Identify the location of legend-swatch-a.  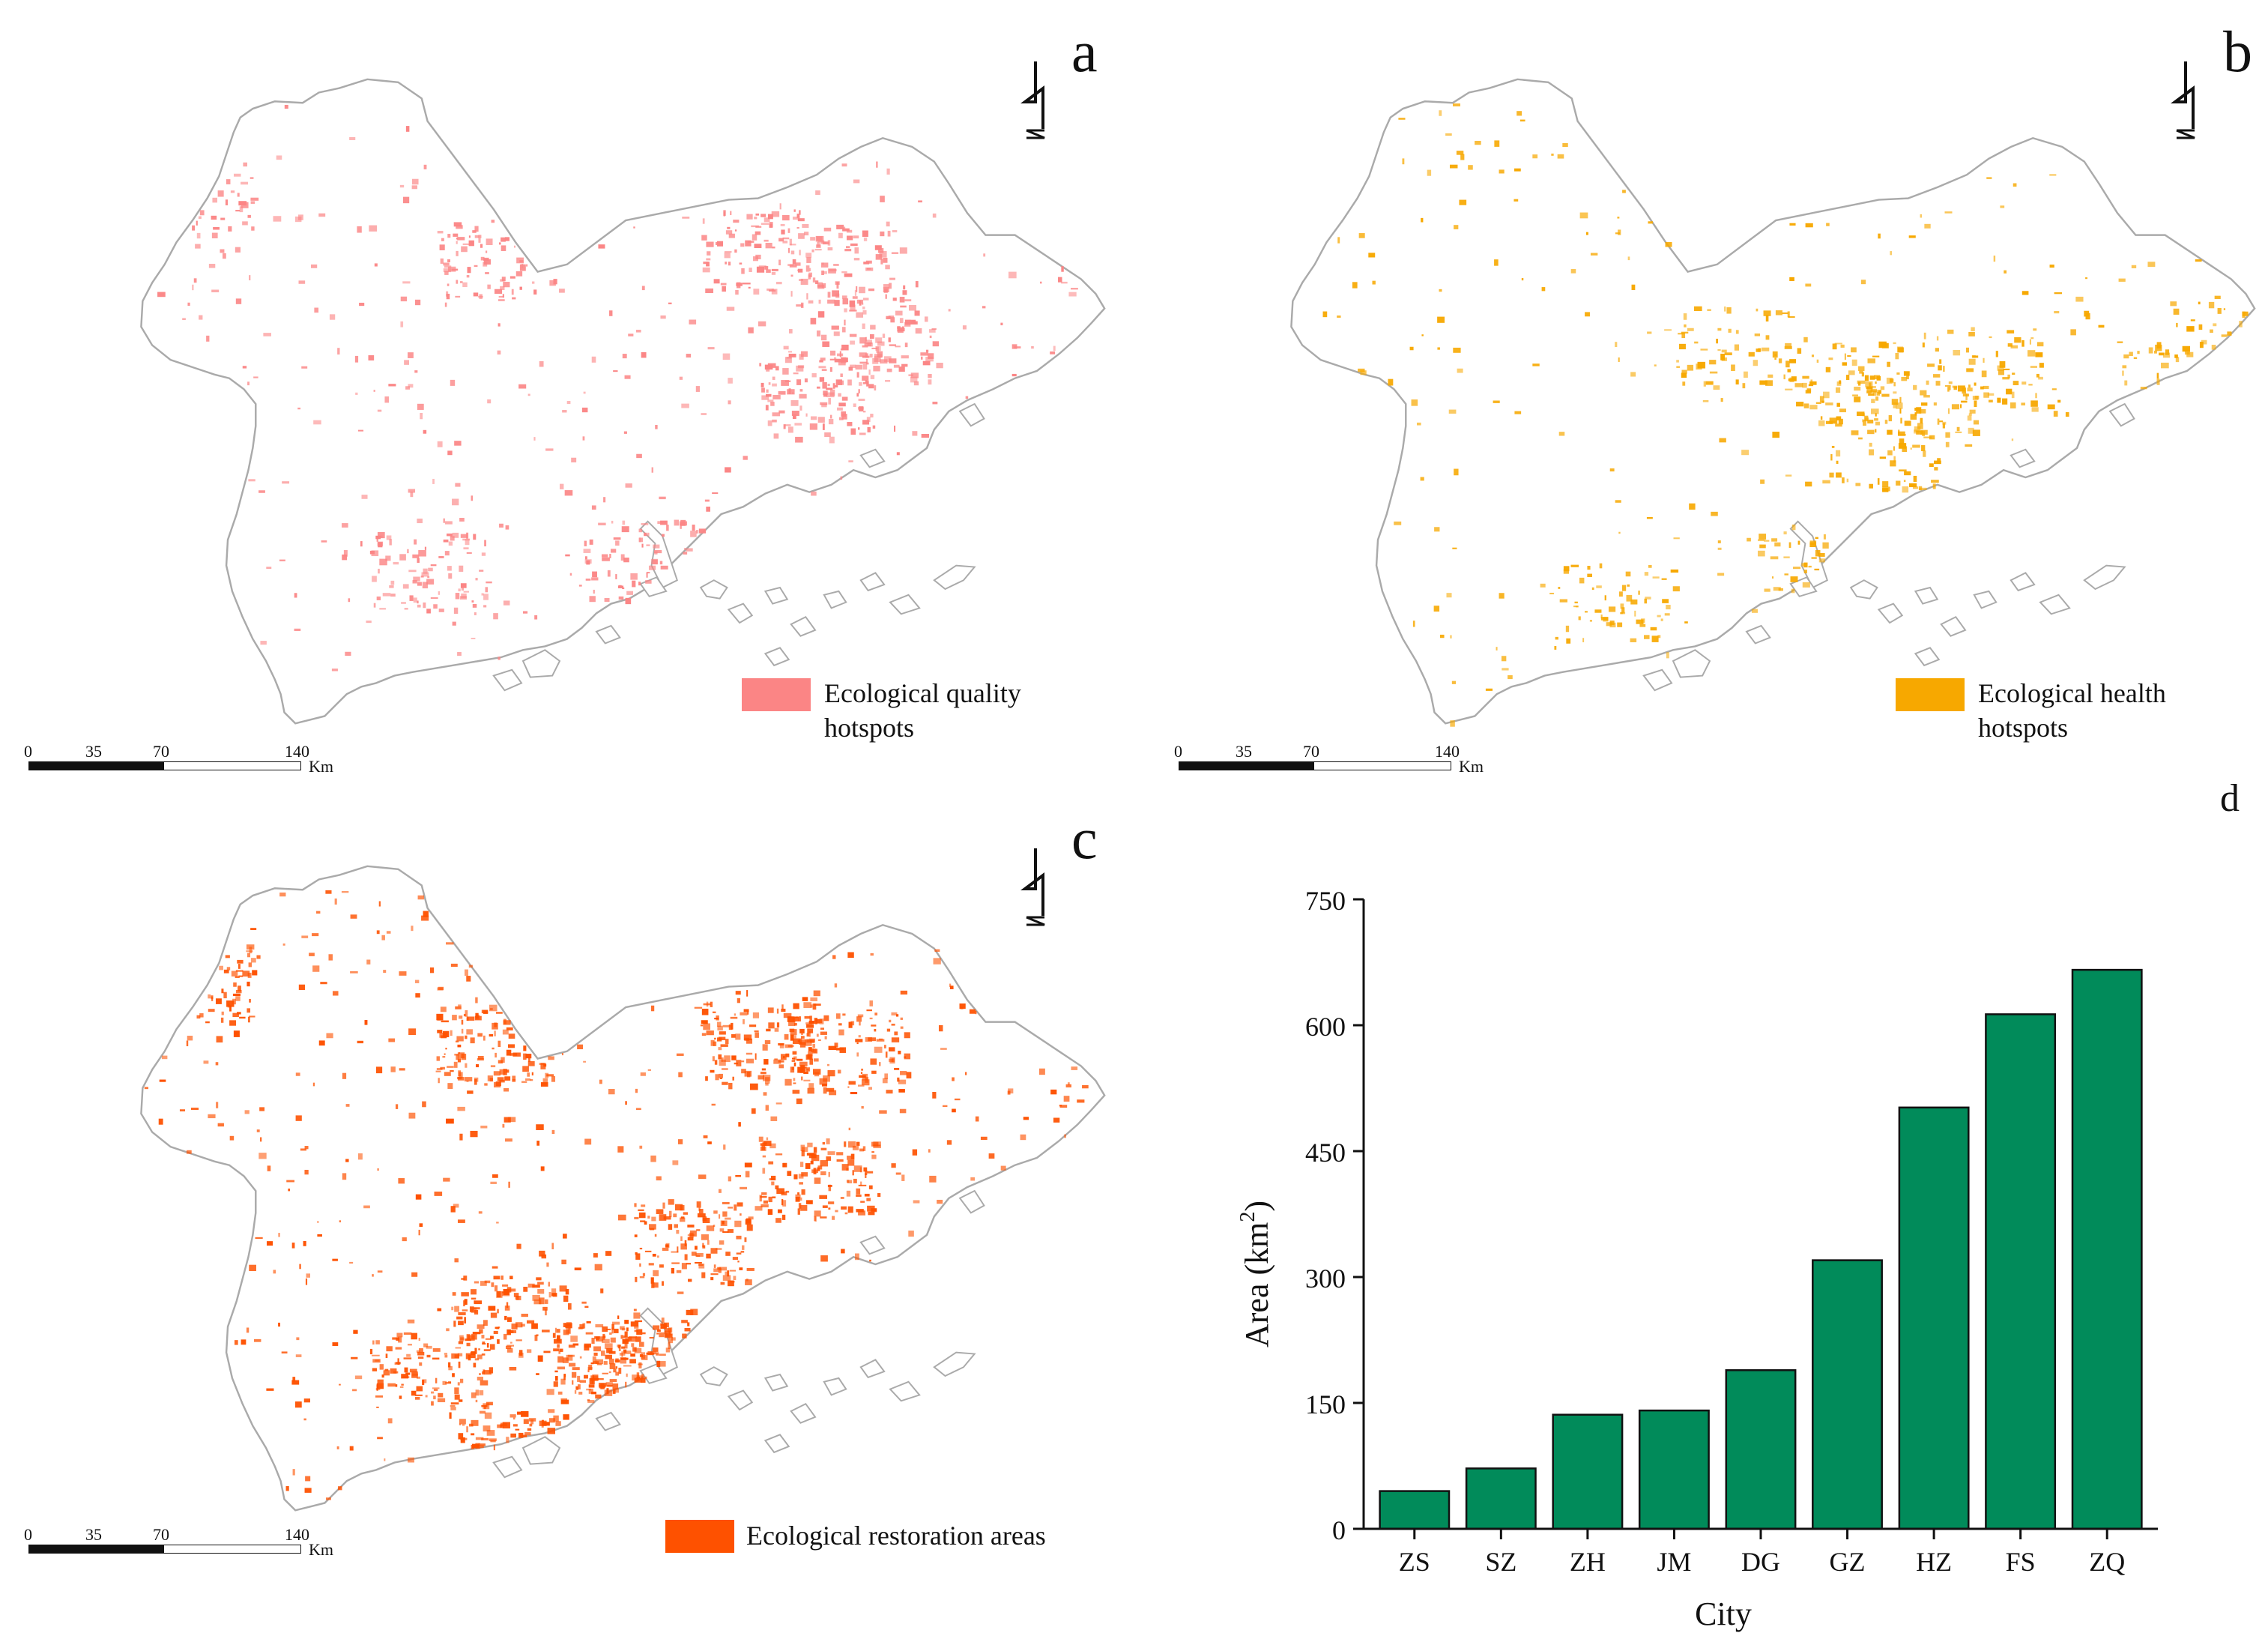
(776, 695).